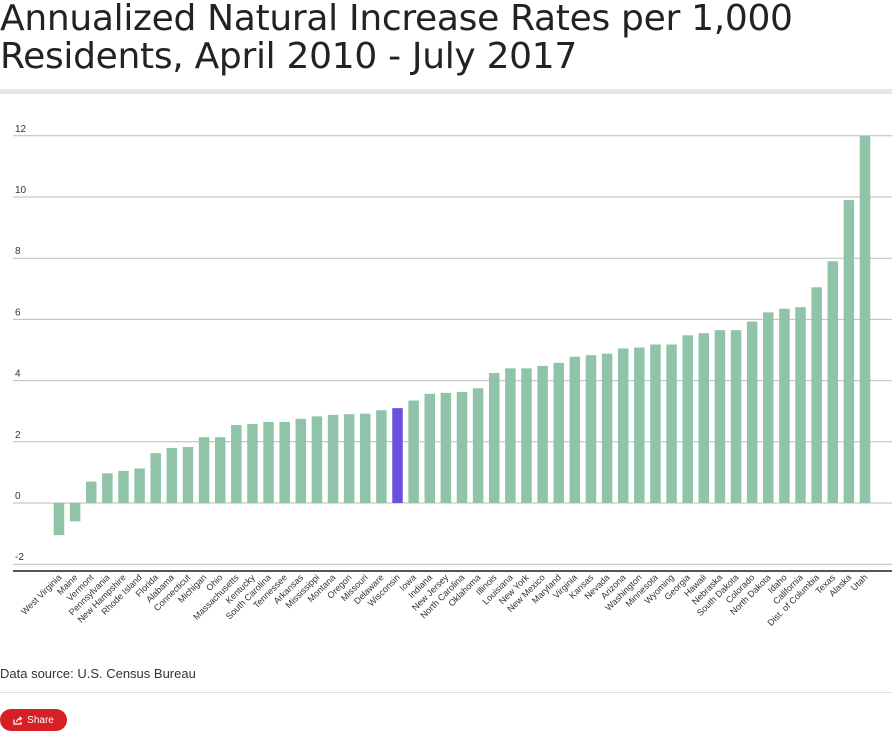 Image resolution: width=892 pixels, height=746 pixels. What do you see at coordinates (413, 451) in the screenshot?
I see `bar-iowa` at bounding box center [413, 451].